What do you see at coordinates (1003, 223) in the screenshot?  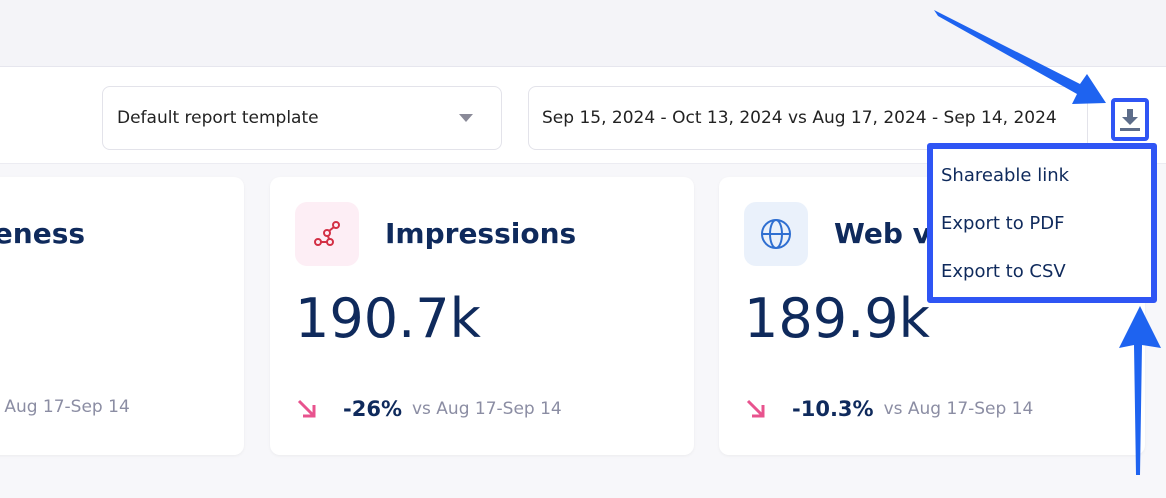 I see `menu-item-export-pdf: Export to PDF` at bounding box center [1003, 223].